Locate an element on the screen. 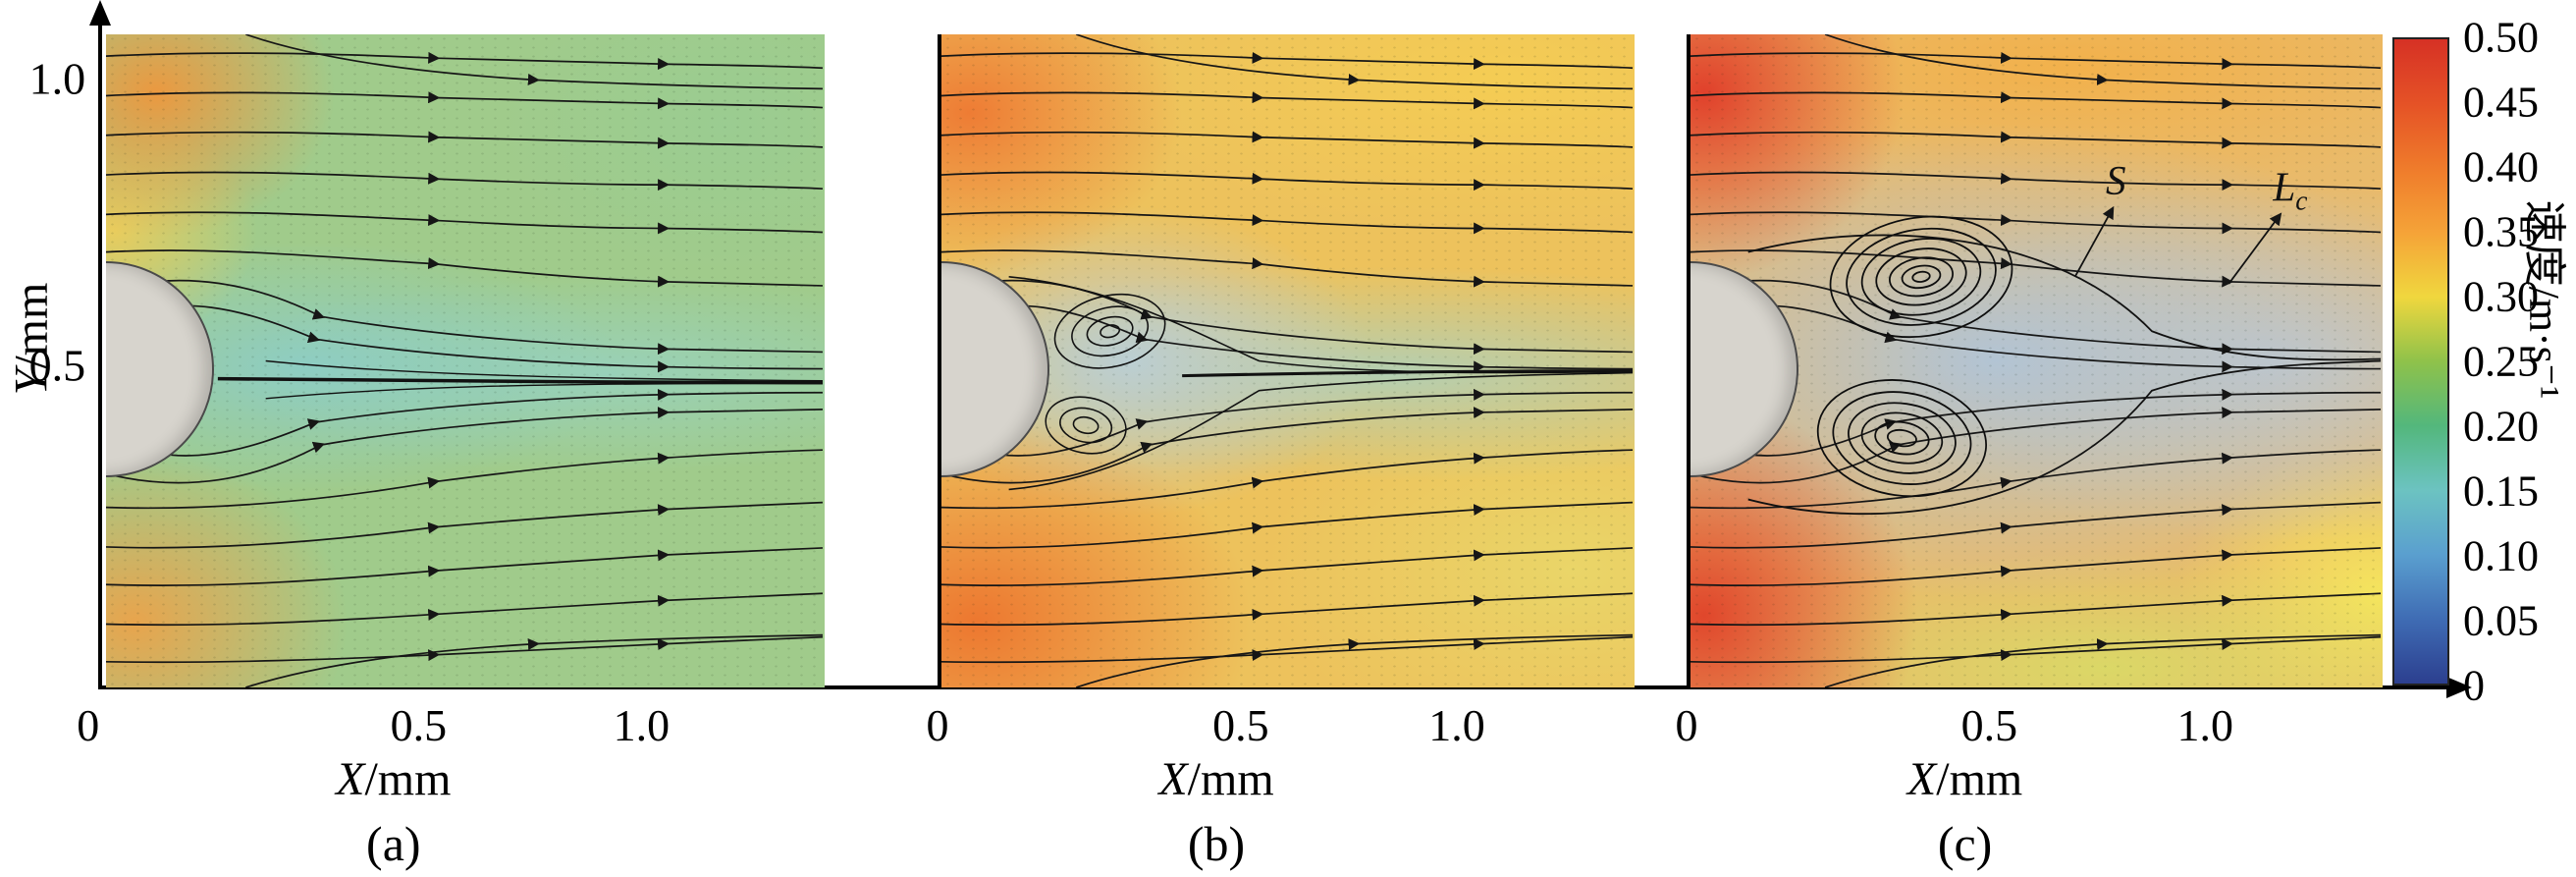 Image resolution: width=2576 pixels, height=877 pixels. wake-line-b is located at coordinates (1321, 383).